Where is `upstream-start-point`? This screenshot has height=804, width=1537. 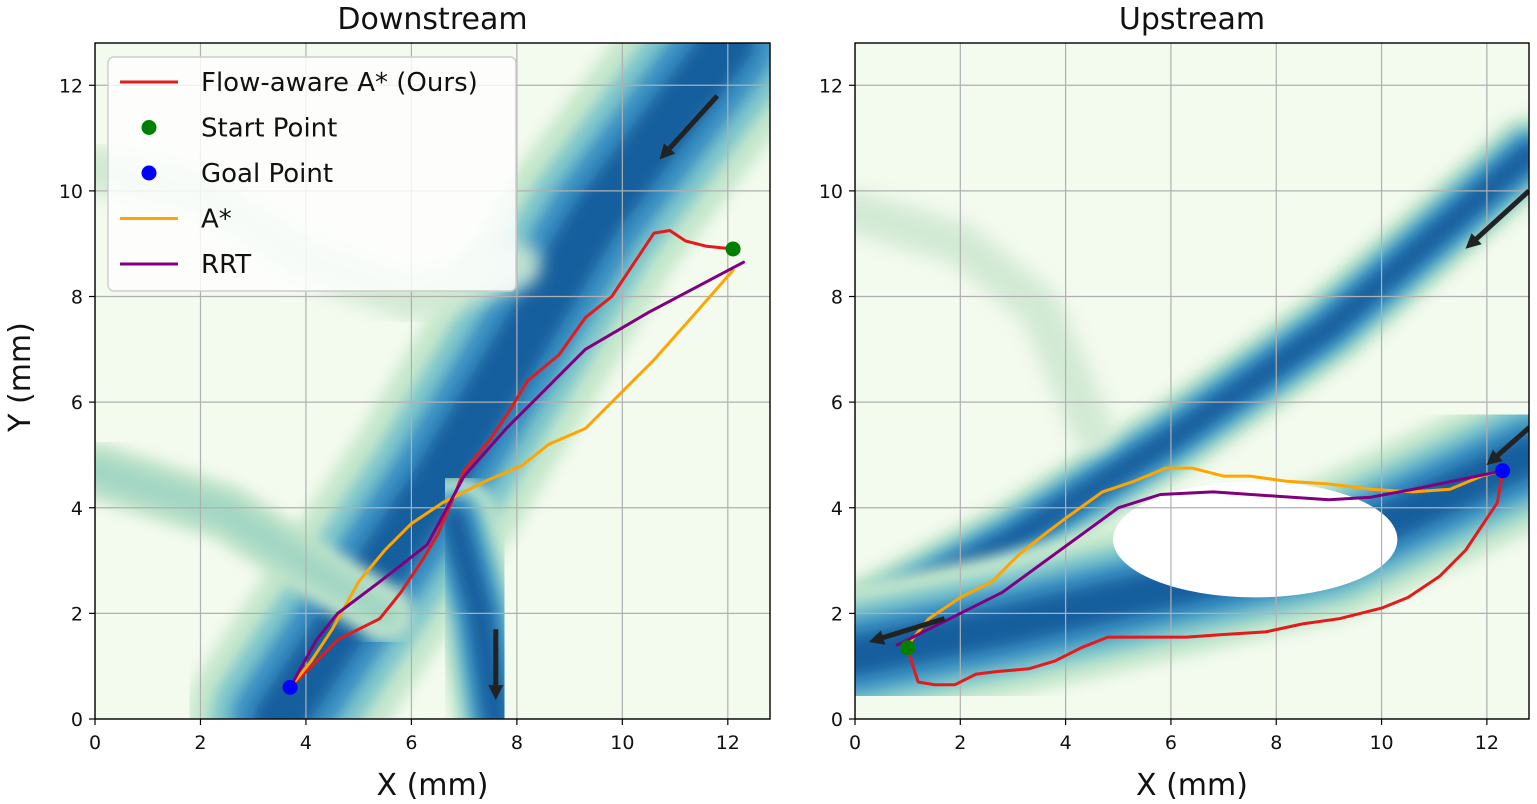 upstream-start-point is located at coordinates (908, 648).